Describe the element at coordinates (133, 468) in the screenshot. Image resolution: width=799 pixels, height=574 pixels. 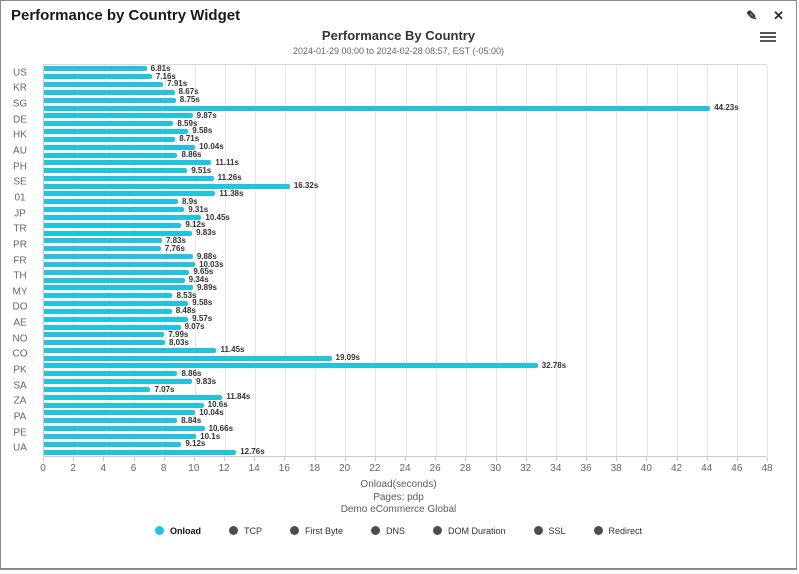
I see `x-axis-tick-label: 6` at that location.